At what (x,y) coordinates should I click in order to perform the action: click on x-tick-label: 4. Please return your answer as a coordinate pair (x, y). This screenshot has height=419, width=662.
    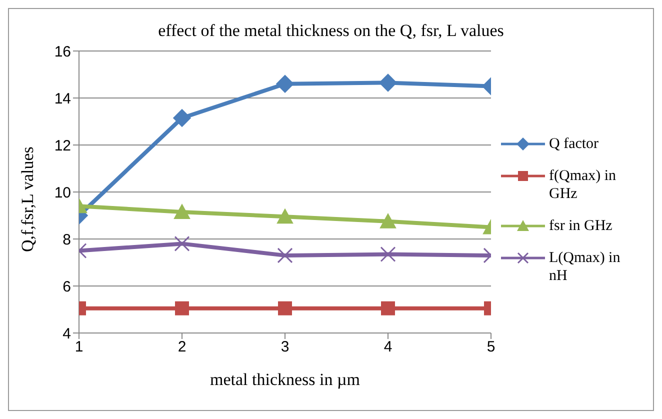
    Looking at the image, I should click on (388, 347).